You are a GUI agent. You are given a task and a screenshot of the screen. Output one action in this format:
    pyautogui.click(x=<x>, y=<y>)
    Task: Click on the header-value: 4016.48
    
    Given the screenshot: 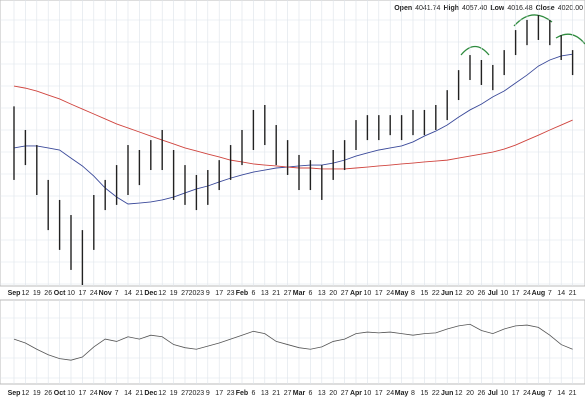 What is the action you would take?
    pyautogui.click(x=519, y=8)
    